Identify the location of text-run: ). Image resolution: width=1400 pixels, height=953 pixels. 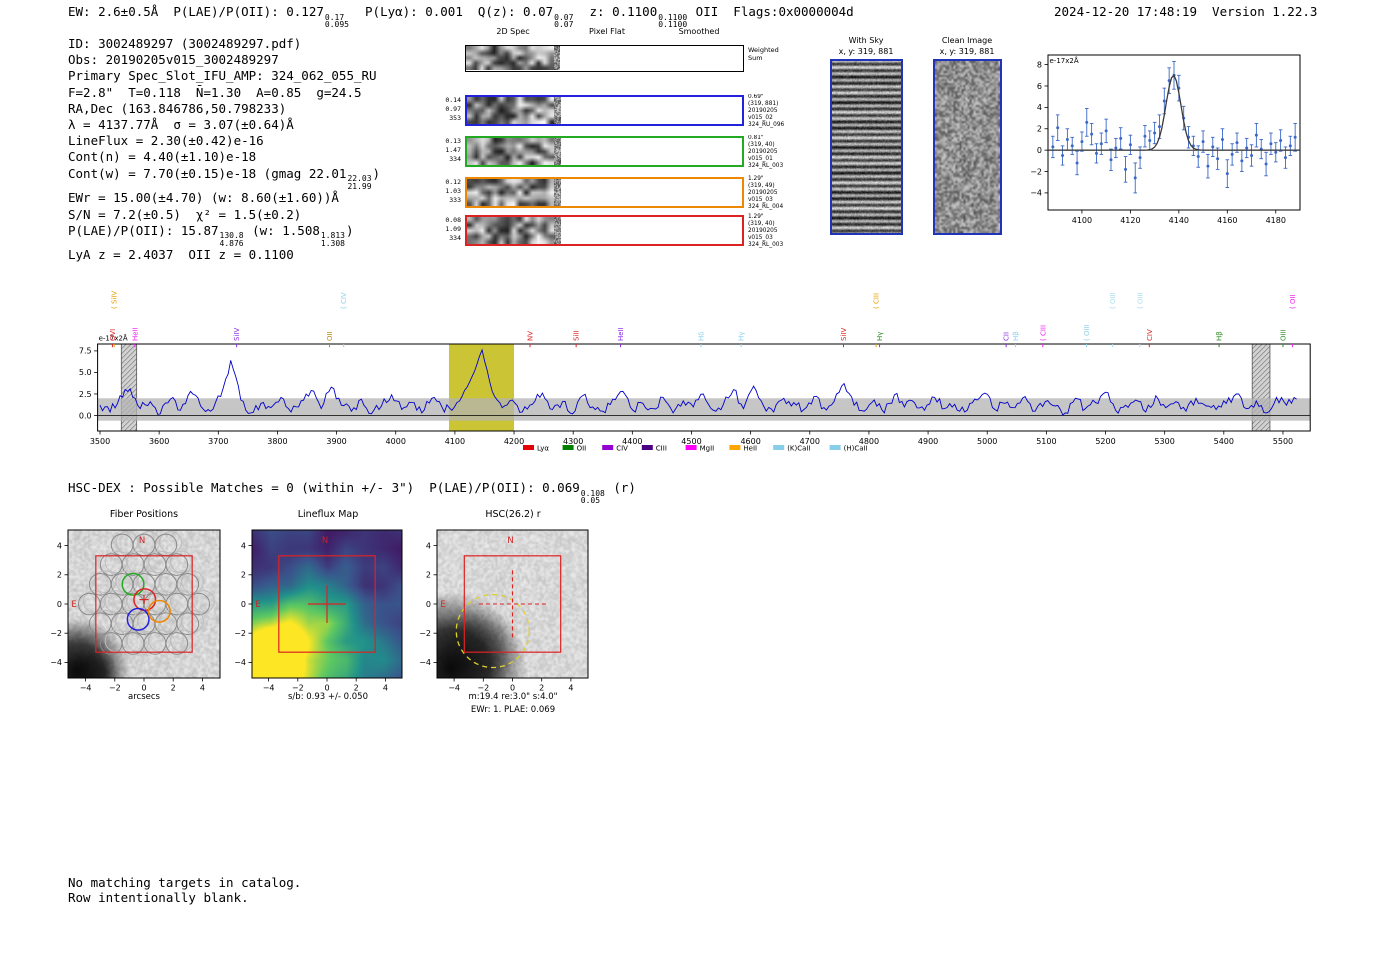
(376, 173).